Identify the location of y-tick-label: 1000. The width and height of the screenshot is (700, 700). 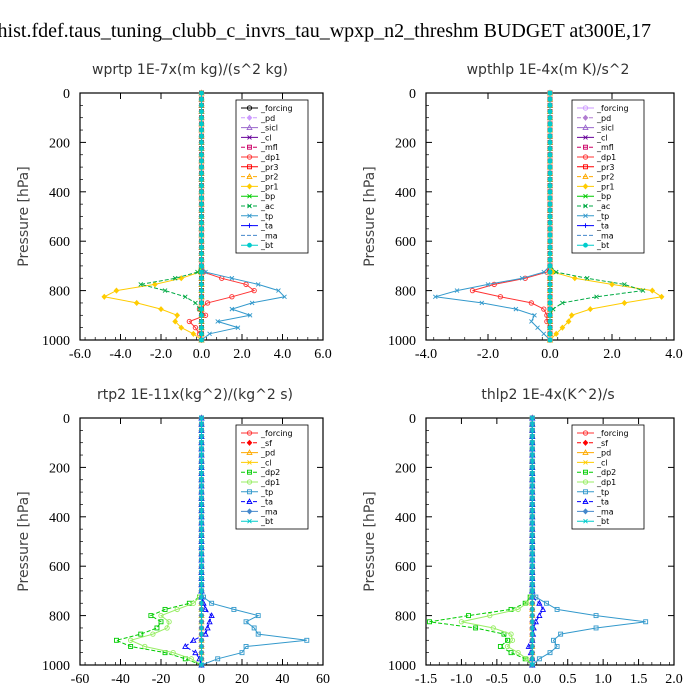
(402, 341).